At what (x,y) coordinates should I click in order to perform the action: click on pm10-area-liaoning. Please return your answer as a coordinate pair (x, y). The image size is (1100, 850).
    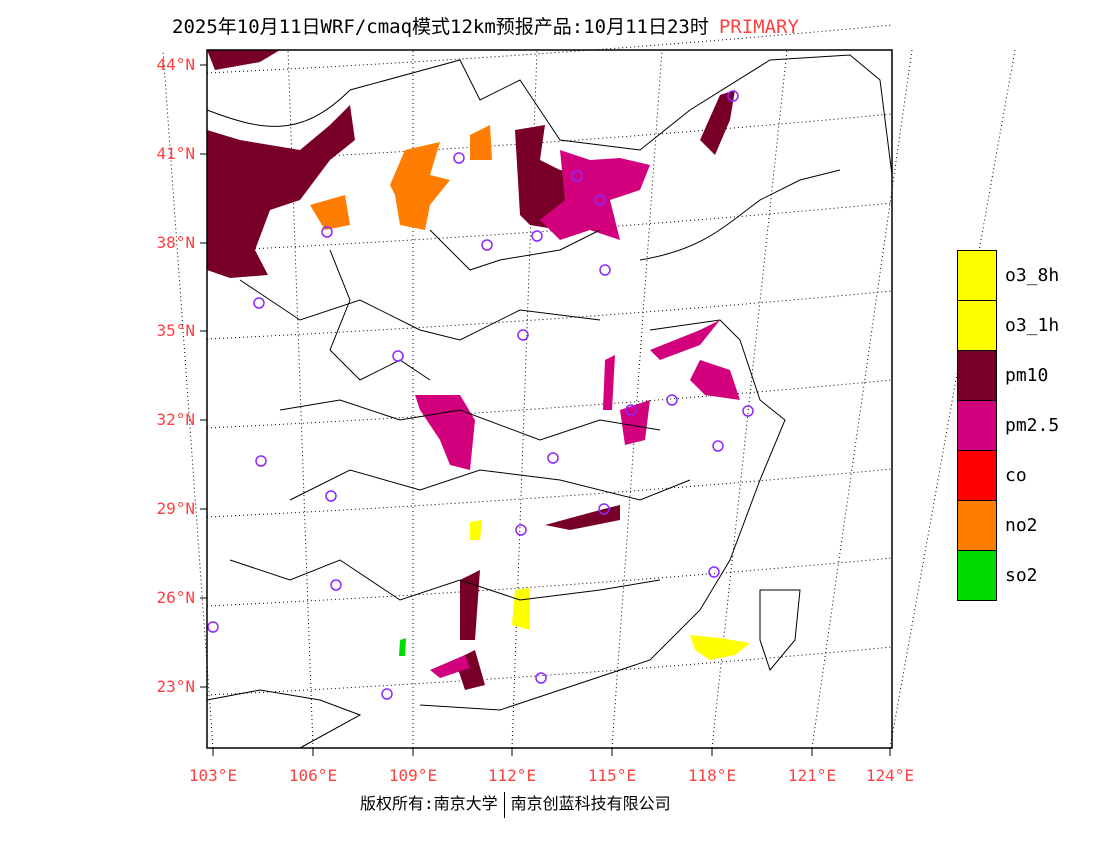
    Looking at the image, I should click on (717, 122).